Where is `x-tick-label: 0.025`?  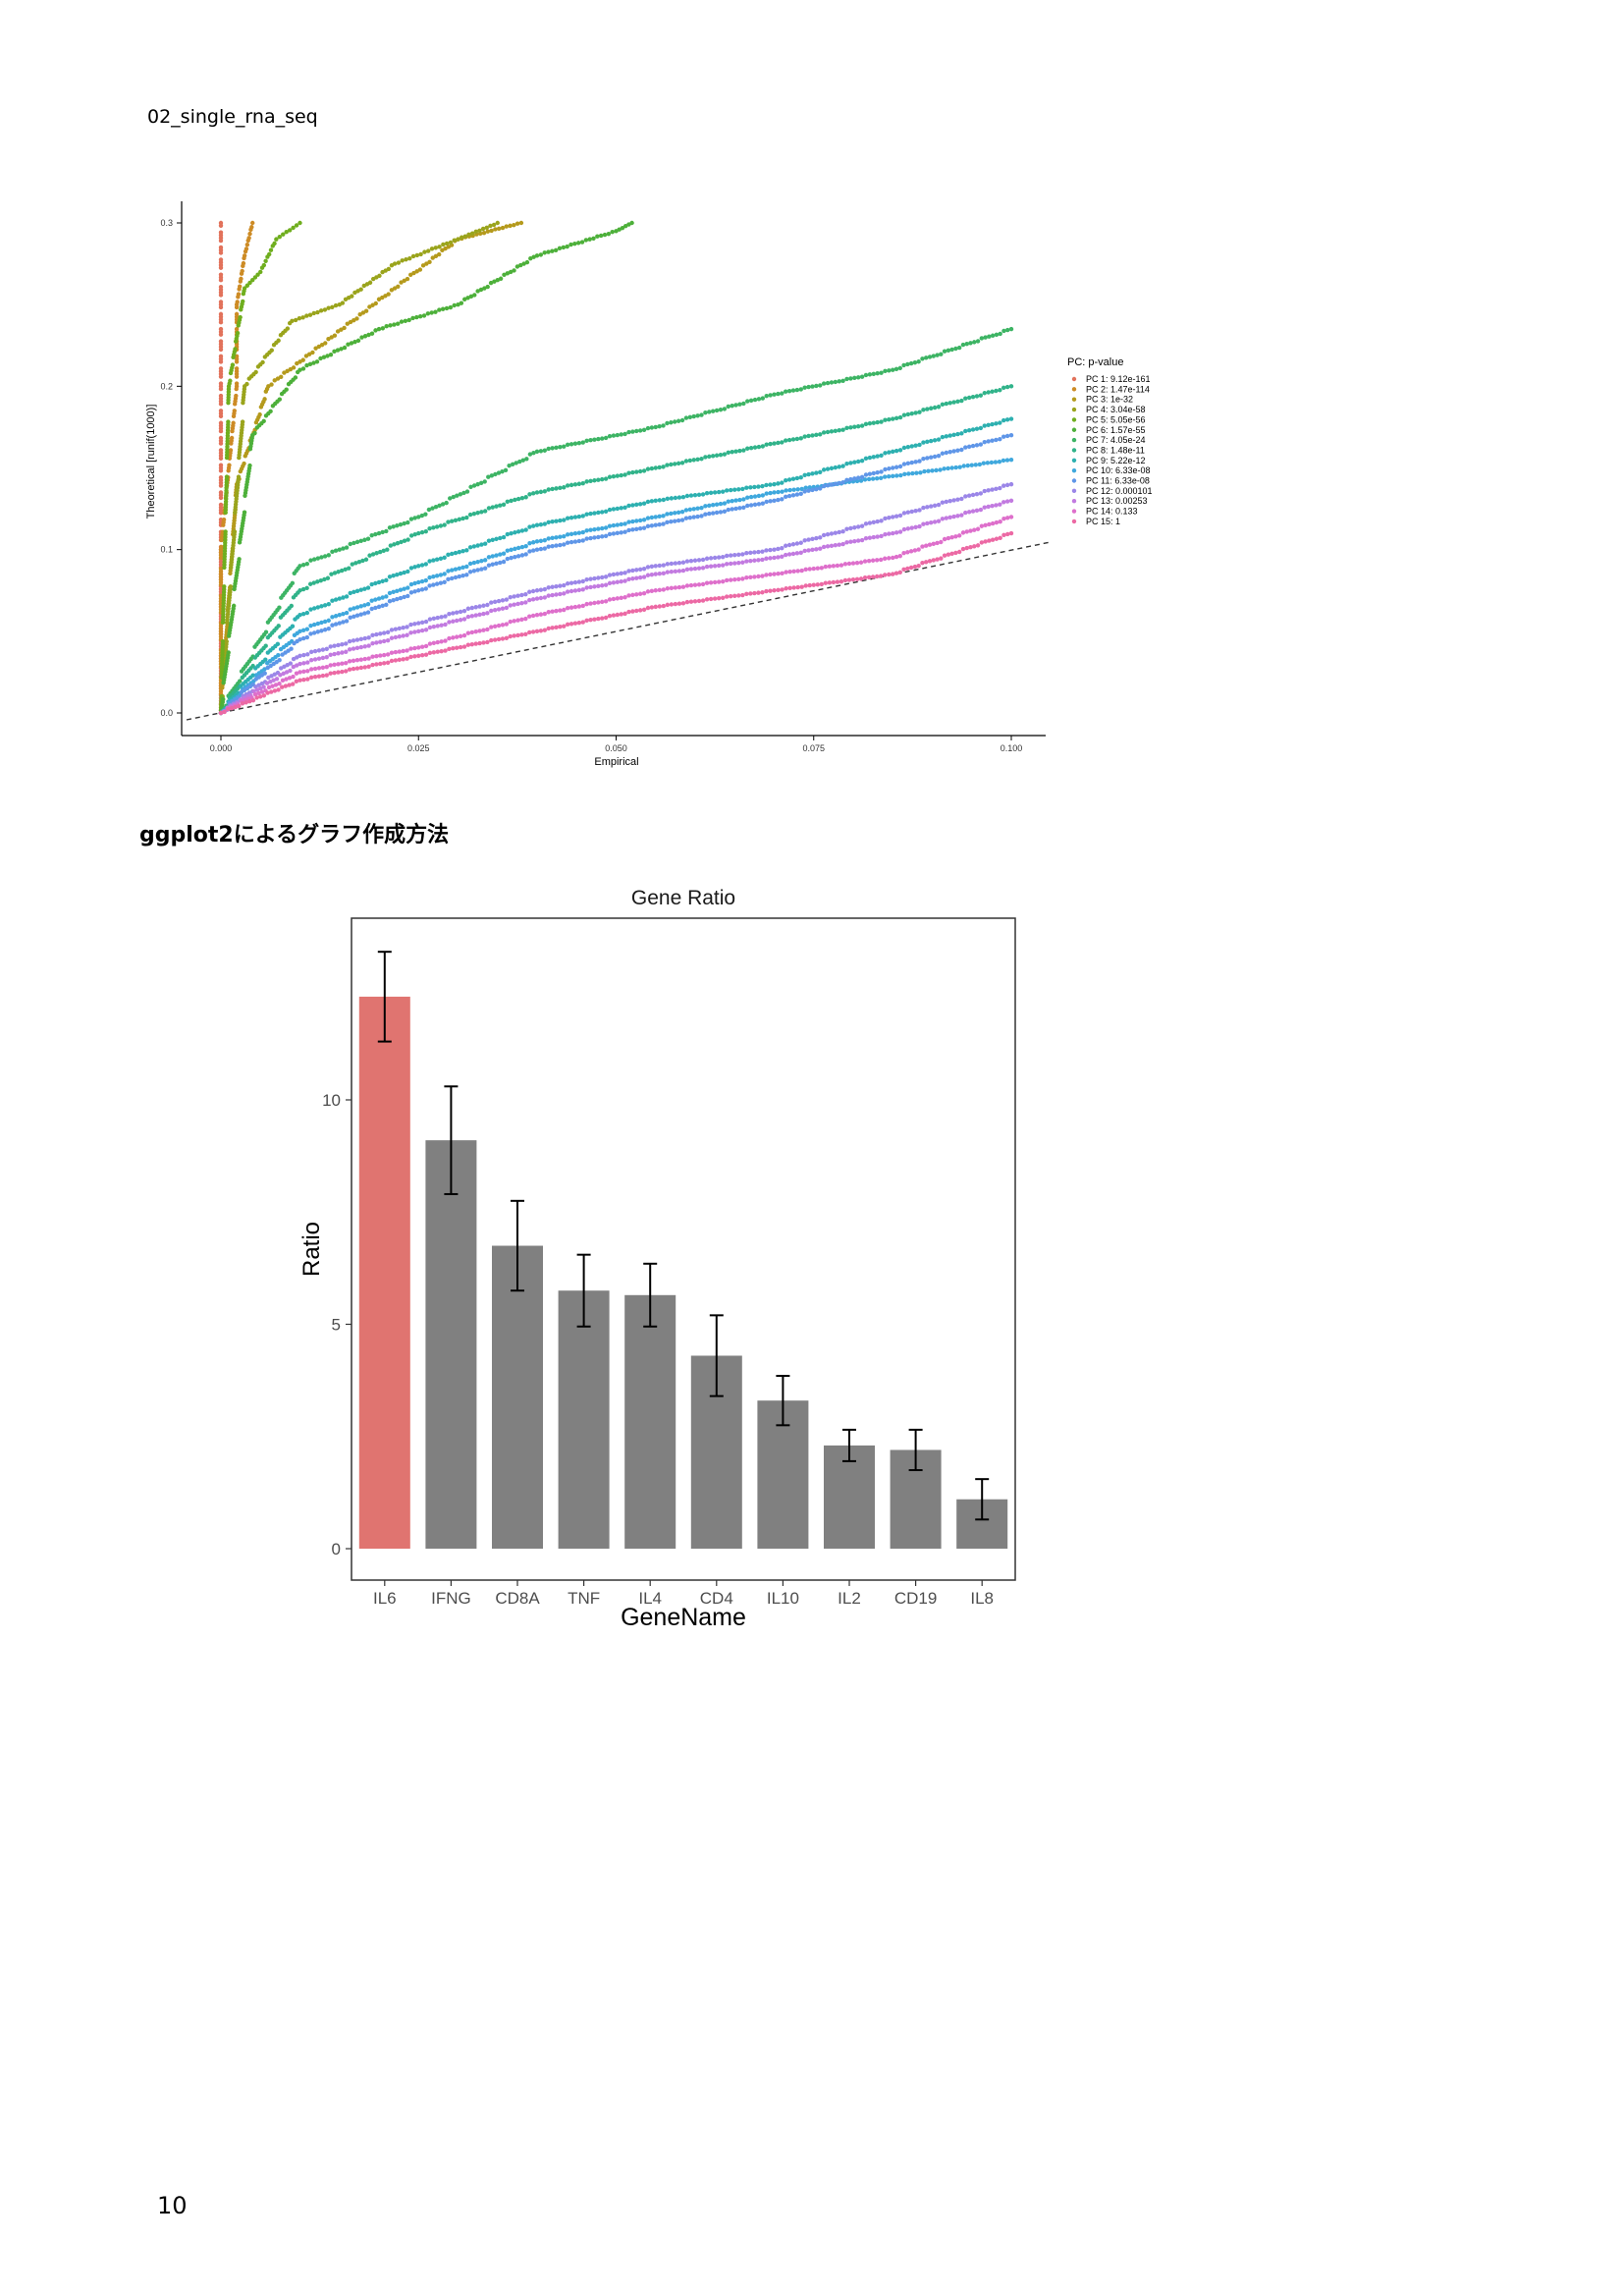 x-tick-label: 0.025 is located at coordinates (419, 748).